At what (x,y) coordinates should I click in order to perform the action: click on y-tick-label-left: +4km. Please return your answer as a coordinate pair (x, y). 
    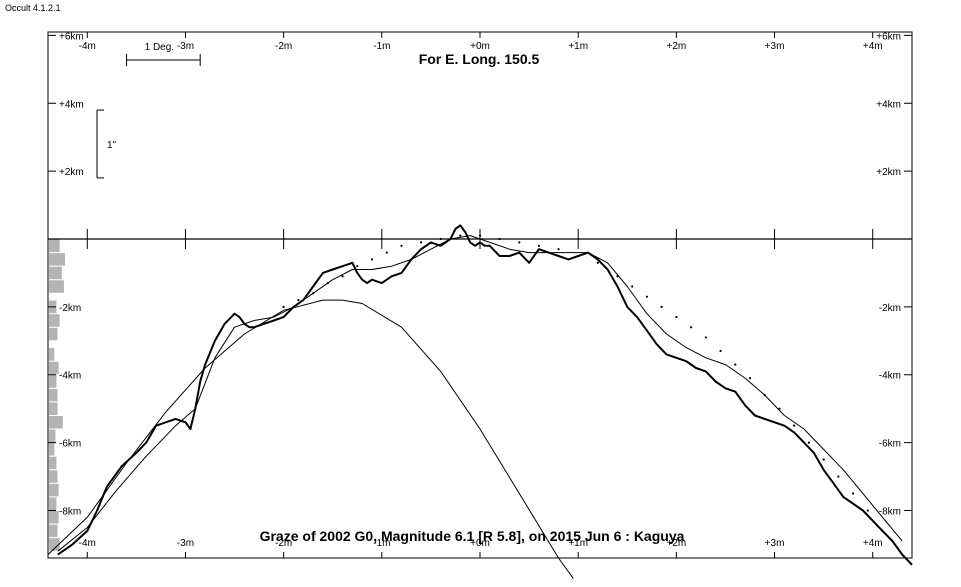
    Looking at the image, I should click on (71, 104).